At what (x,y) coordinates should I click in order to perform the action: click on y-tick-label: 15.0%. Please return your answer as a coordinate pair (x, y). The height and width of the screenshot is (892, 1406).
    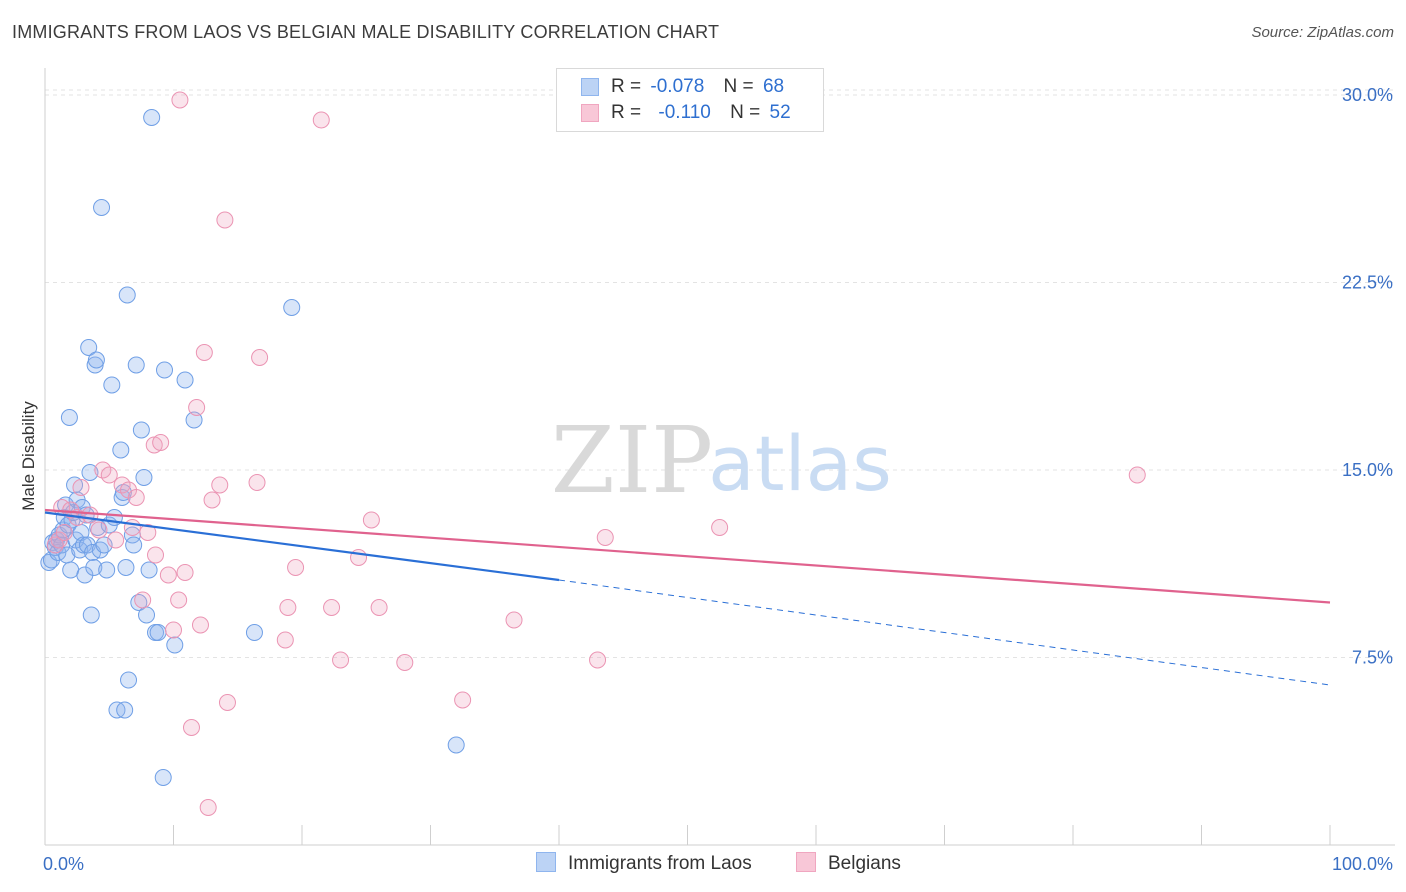
    Looking at the image, I should click on (1367, 470).